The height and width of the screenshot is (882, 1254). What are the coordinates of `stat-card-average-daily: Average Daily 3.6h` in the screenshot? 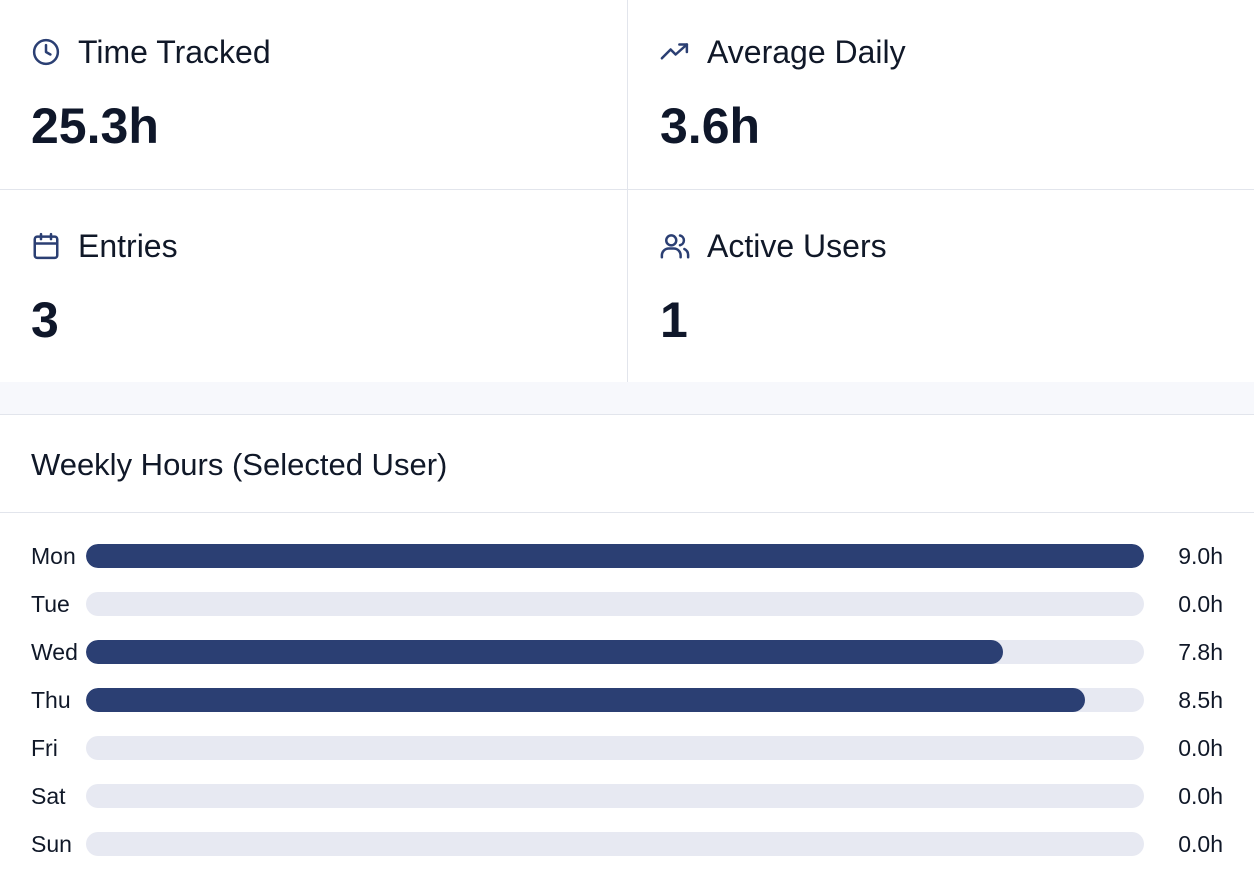 It's located at (941, 94).